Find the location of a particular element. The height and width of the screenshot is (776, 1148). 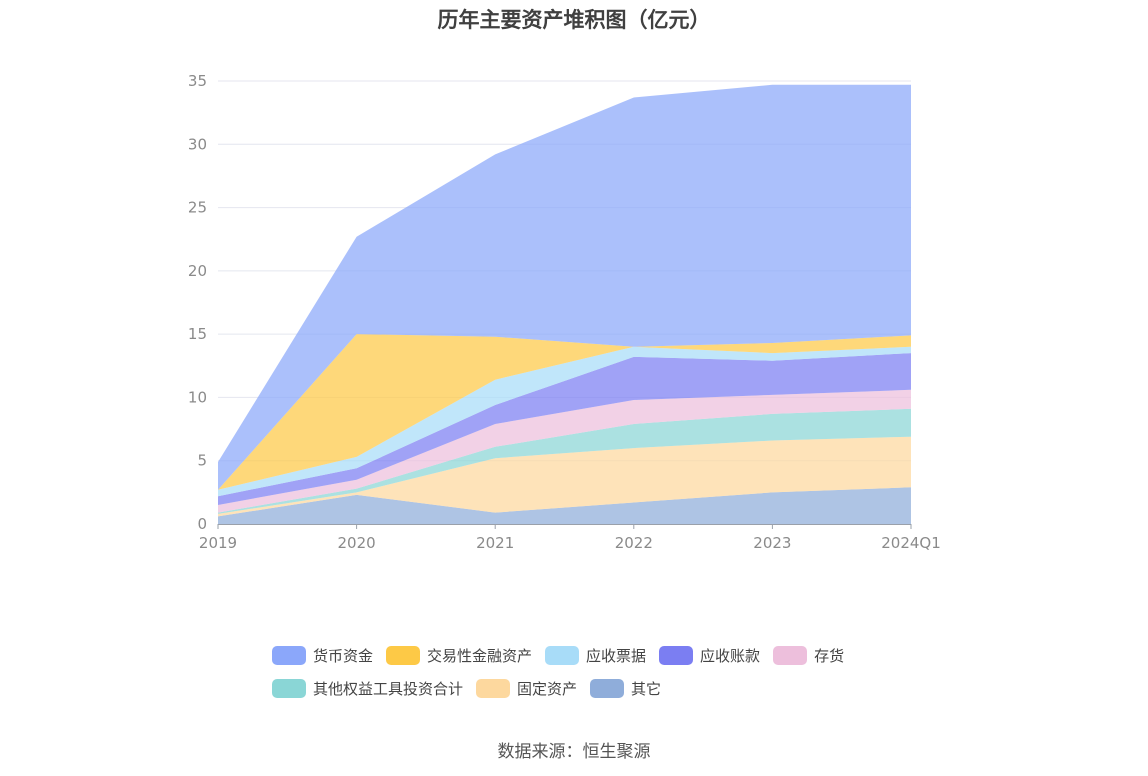

y-tick-label: 20 is located at coordinates (197, 271).